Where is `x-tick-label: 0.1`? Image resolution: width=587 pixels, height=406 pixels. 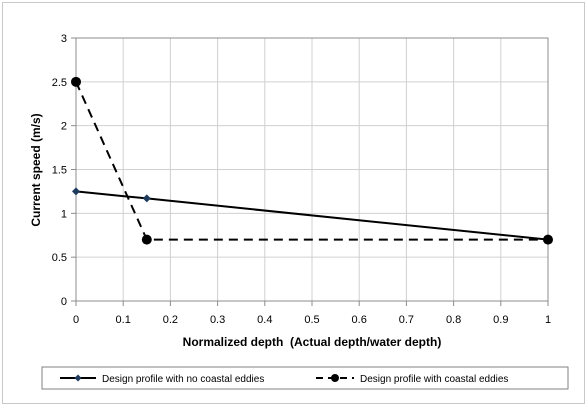
x-tick-label: 0.1 is located at coordinates (123, 320).